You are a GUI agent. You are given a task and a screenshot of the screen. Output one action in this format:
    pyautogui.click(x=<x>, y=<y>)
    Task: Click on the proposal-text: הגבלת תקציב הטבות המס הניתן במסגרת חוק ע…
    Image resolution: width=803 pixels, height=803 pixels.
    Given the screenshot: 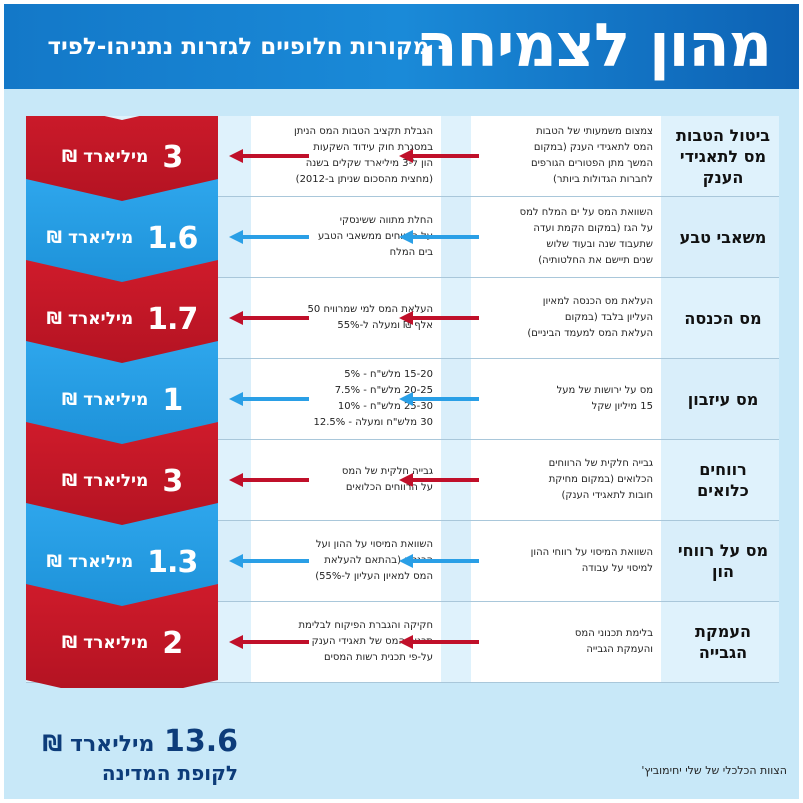 What is the action you would take?
    pyautogui.click(x=363, y=155)
    